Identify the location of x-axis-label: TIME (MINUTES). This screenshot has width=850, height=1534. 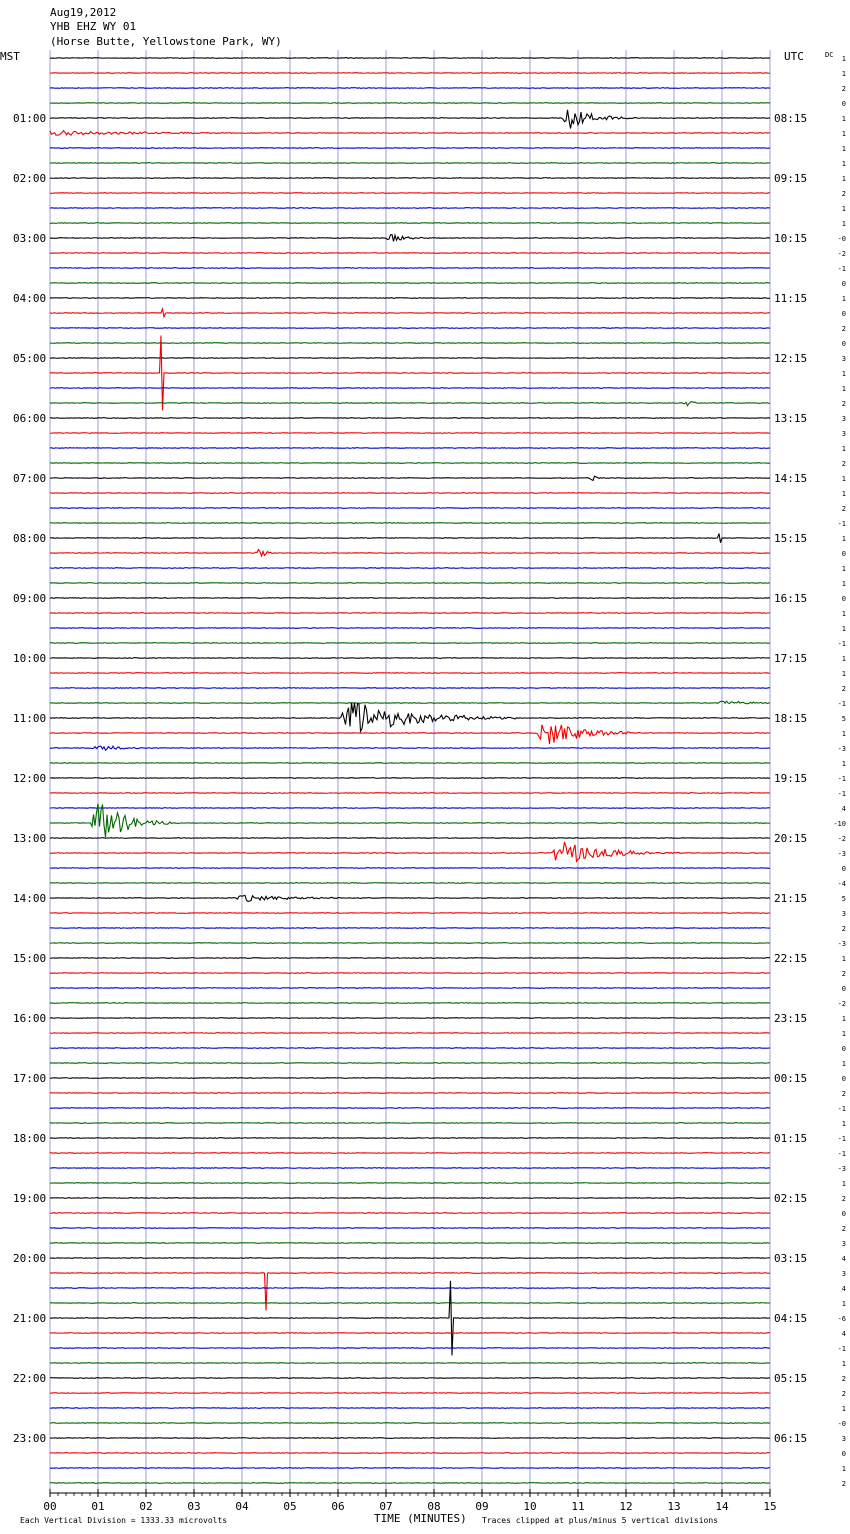
(420, 1518).